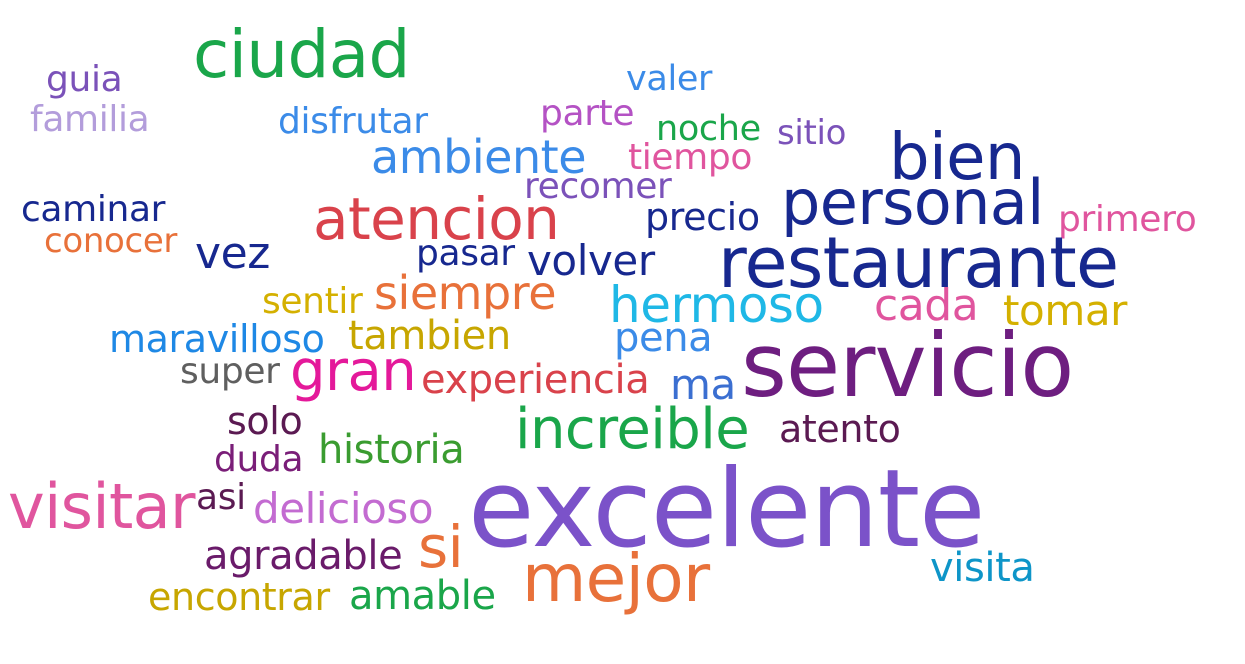 Image resolution: width=1245 pixels, height=664 pixels. I want to click on word-tambien: tambien, so click(429, 336).